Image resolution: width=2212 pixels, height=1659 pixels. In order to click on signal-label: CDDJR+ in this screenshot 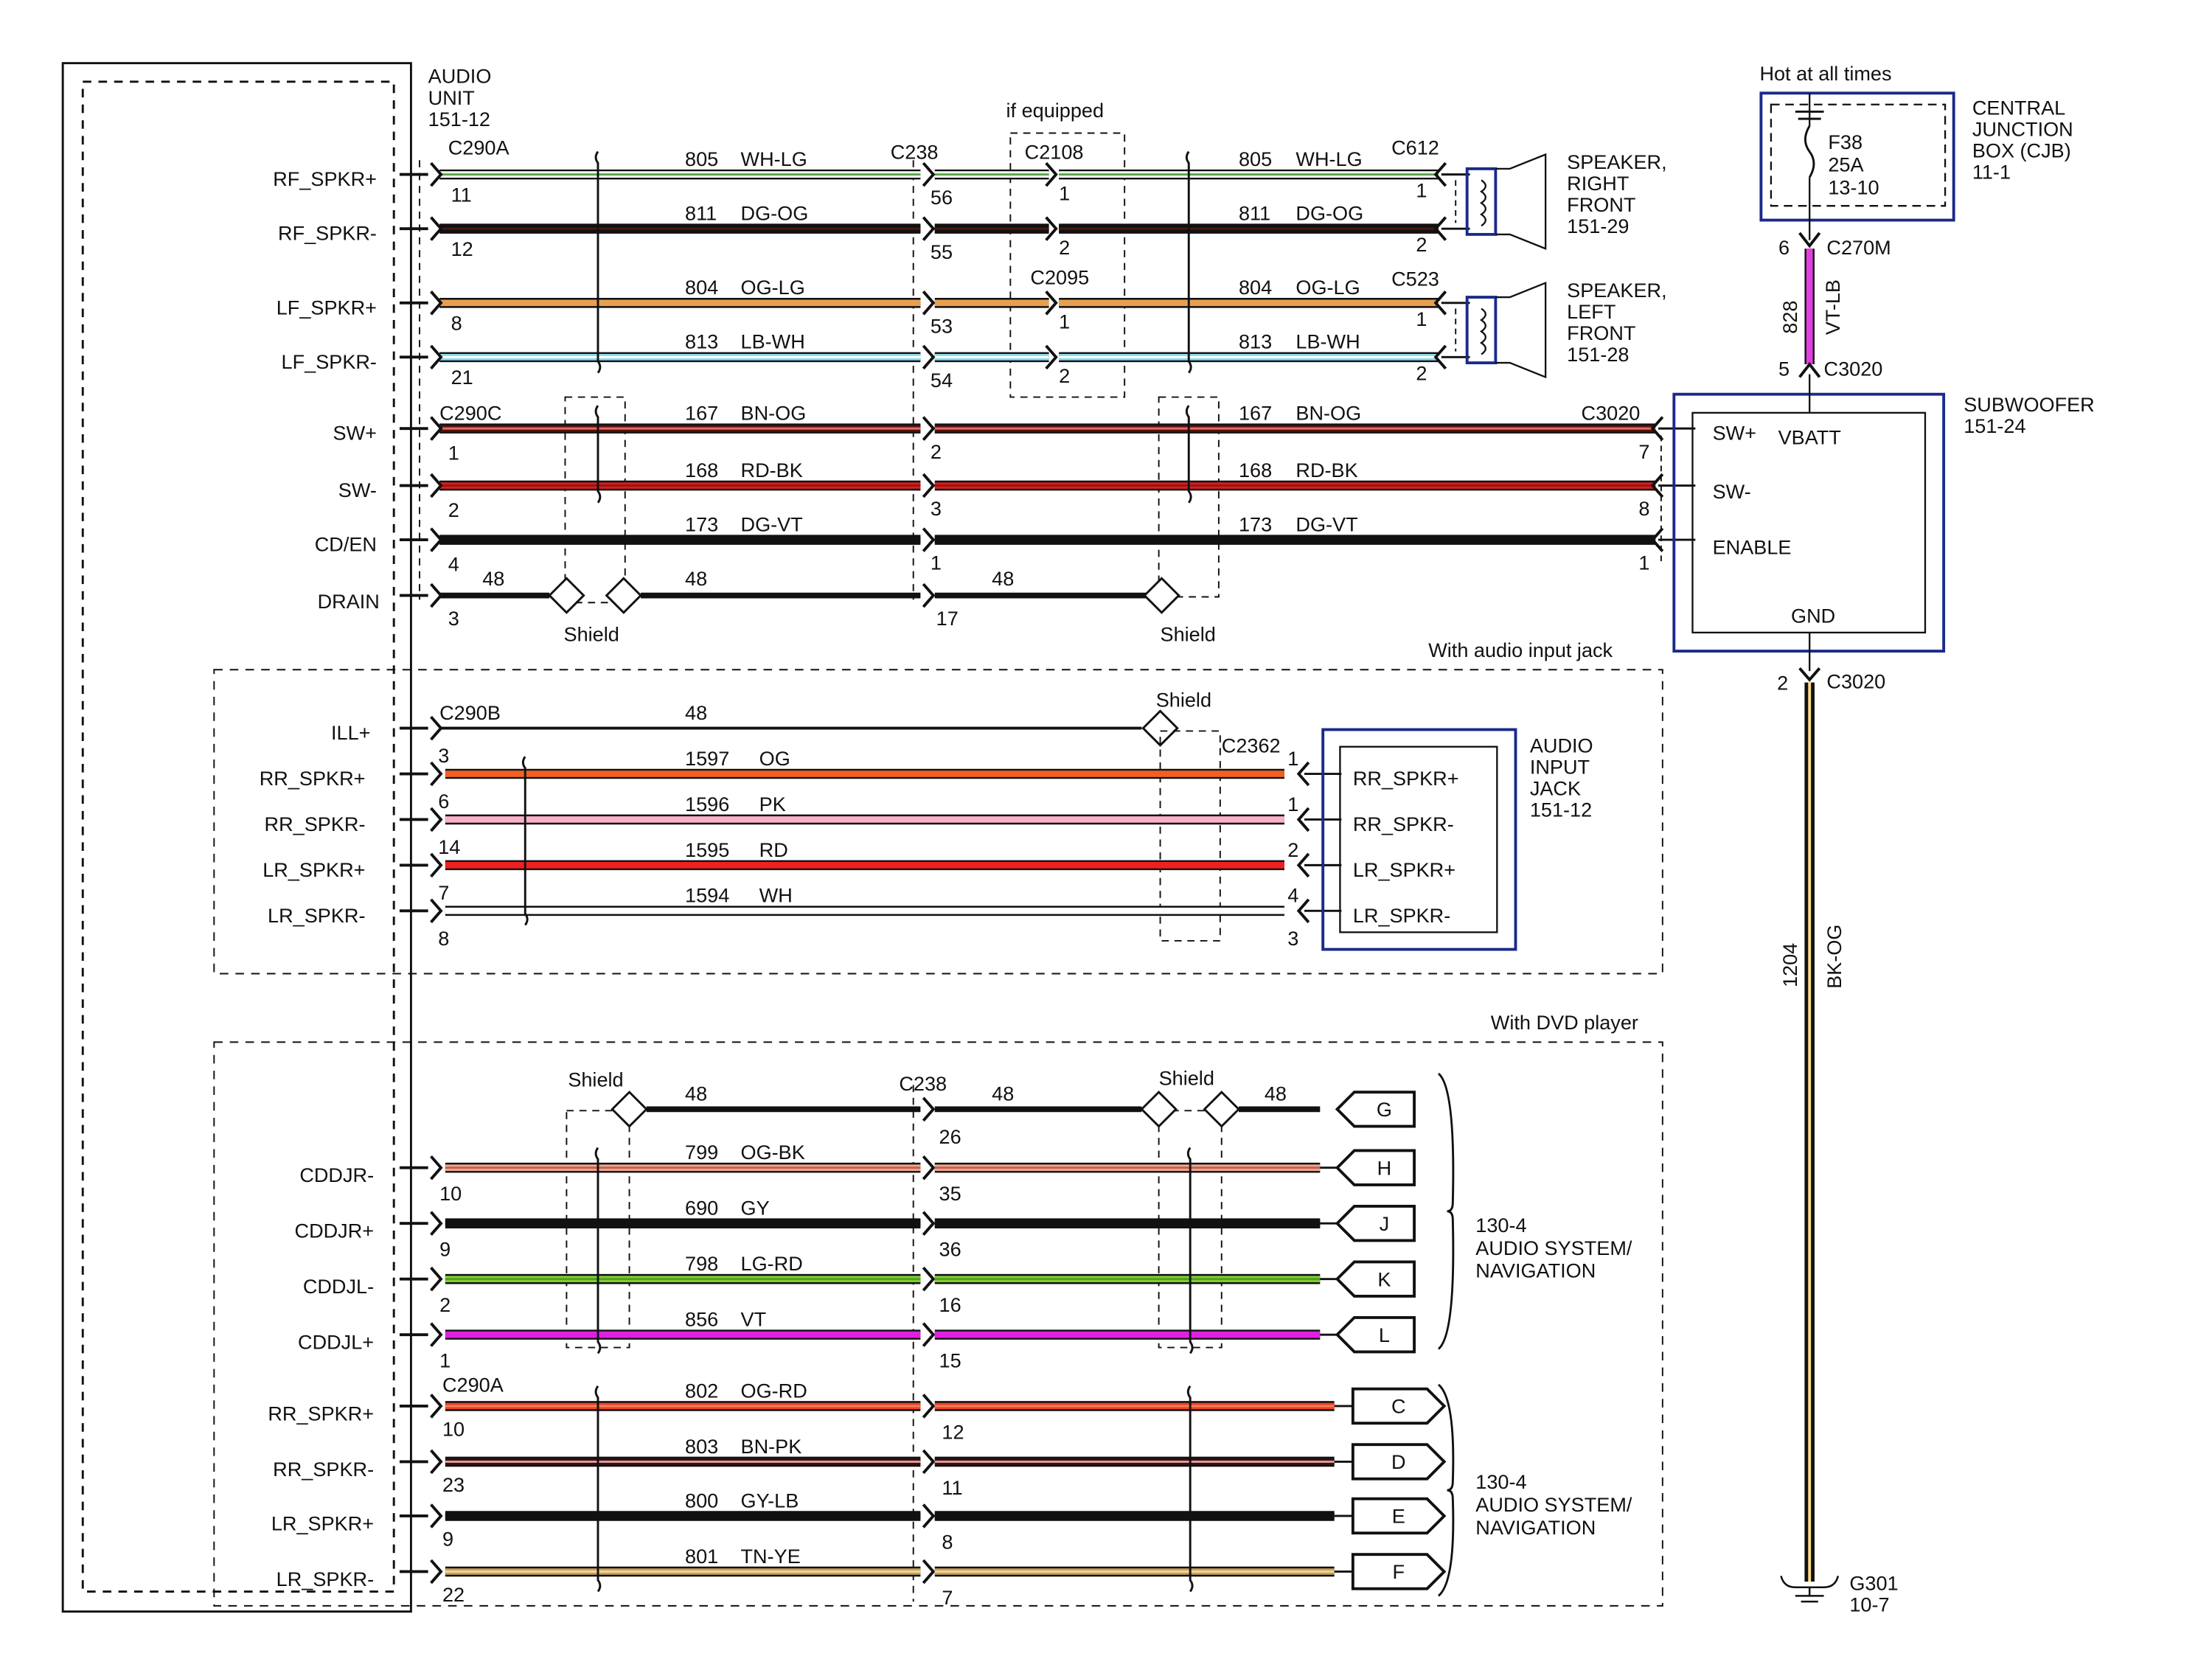, I will do `click(335, 1231)`.